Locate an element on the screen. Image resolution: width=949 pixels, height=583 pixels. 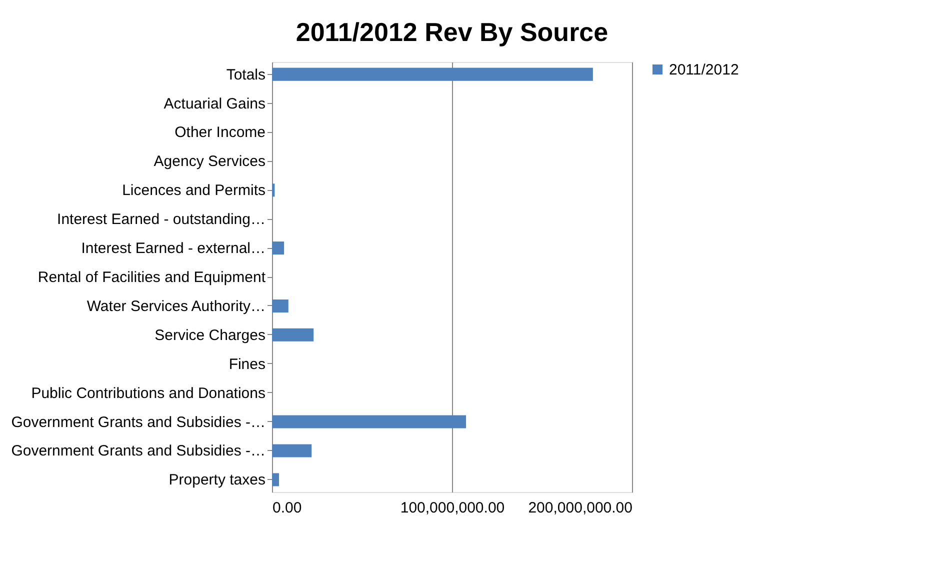
y-tick-label: Totals is located at coordinates (246, 75).